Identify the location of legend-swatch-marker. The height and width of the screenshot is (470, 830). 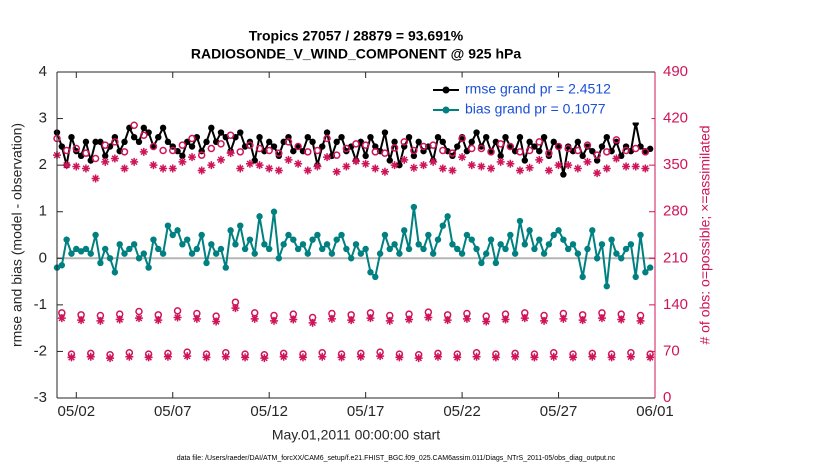
(446, 110).